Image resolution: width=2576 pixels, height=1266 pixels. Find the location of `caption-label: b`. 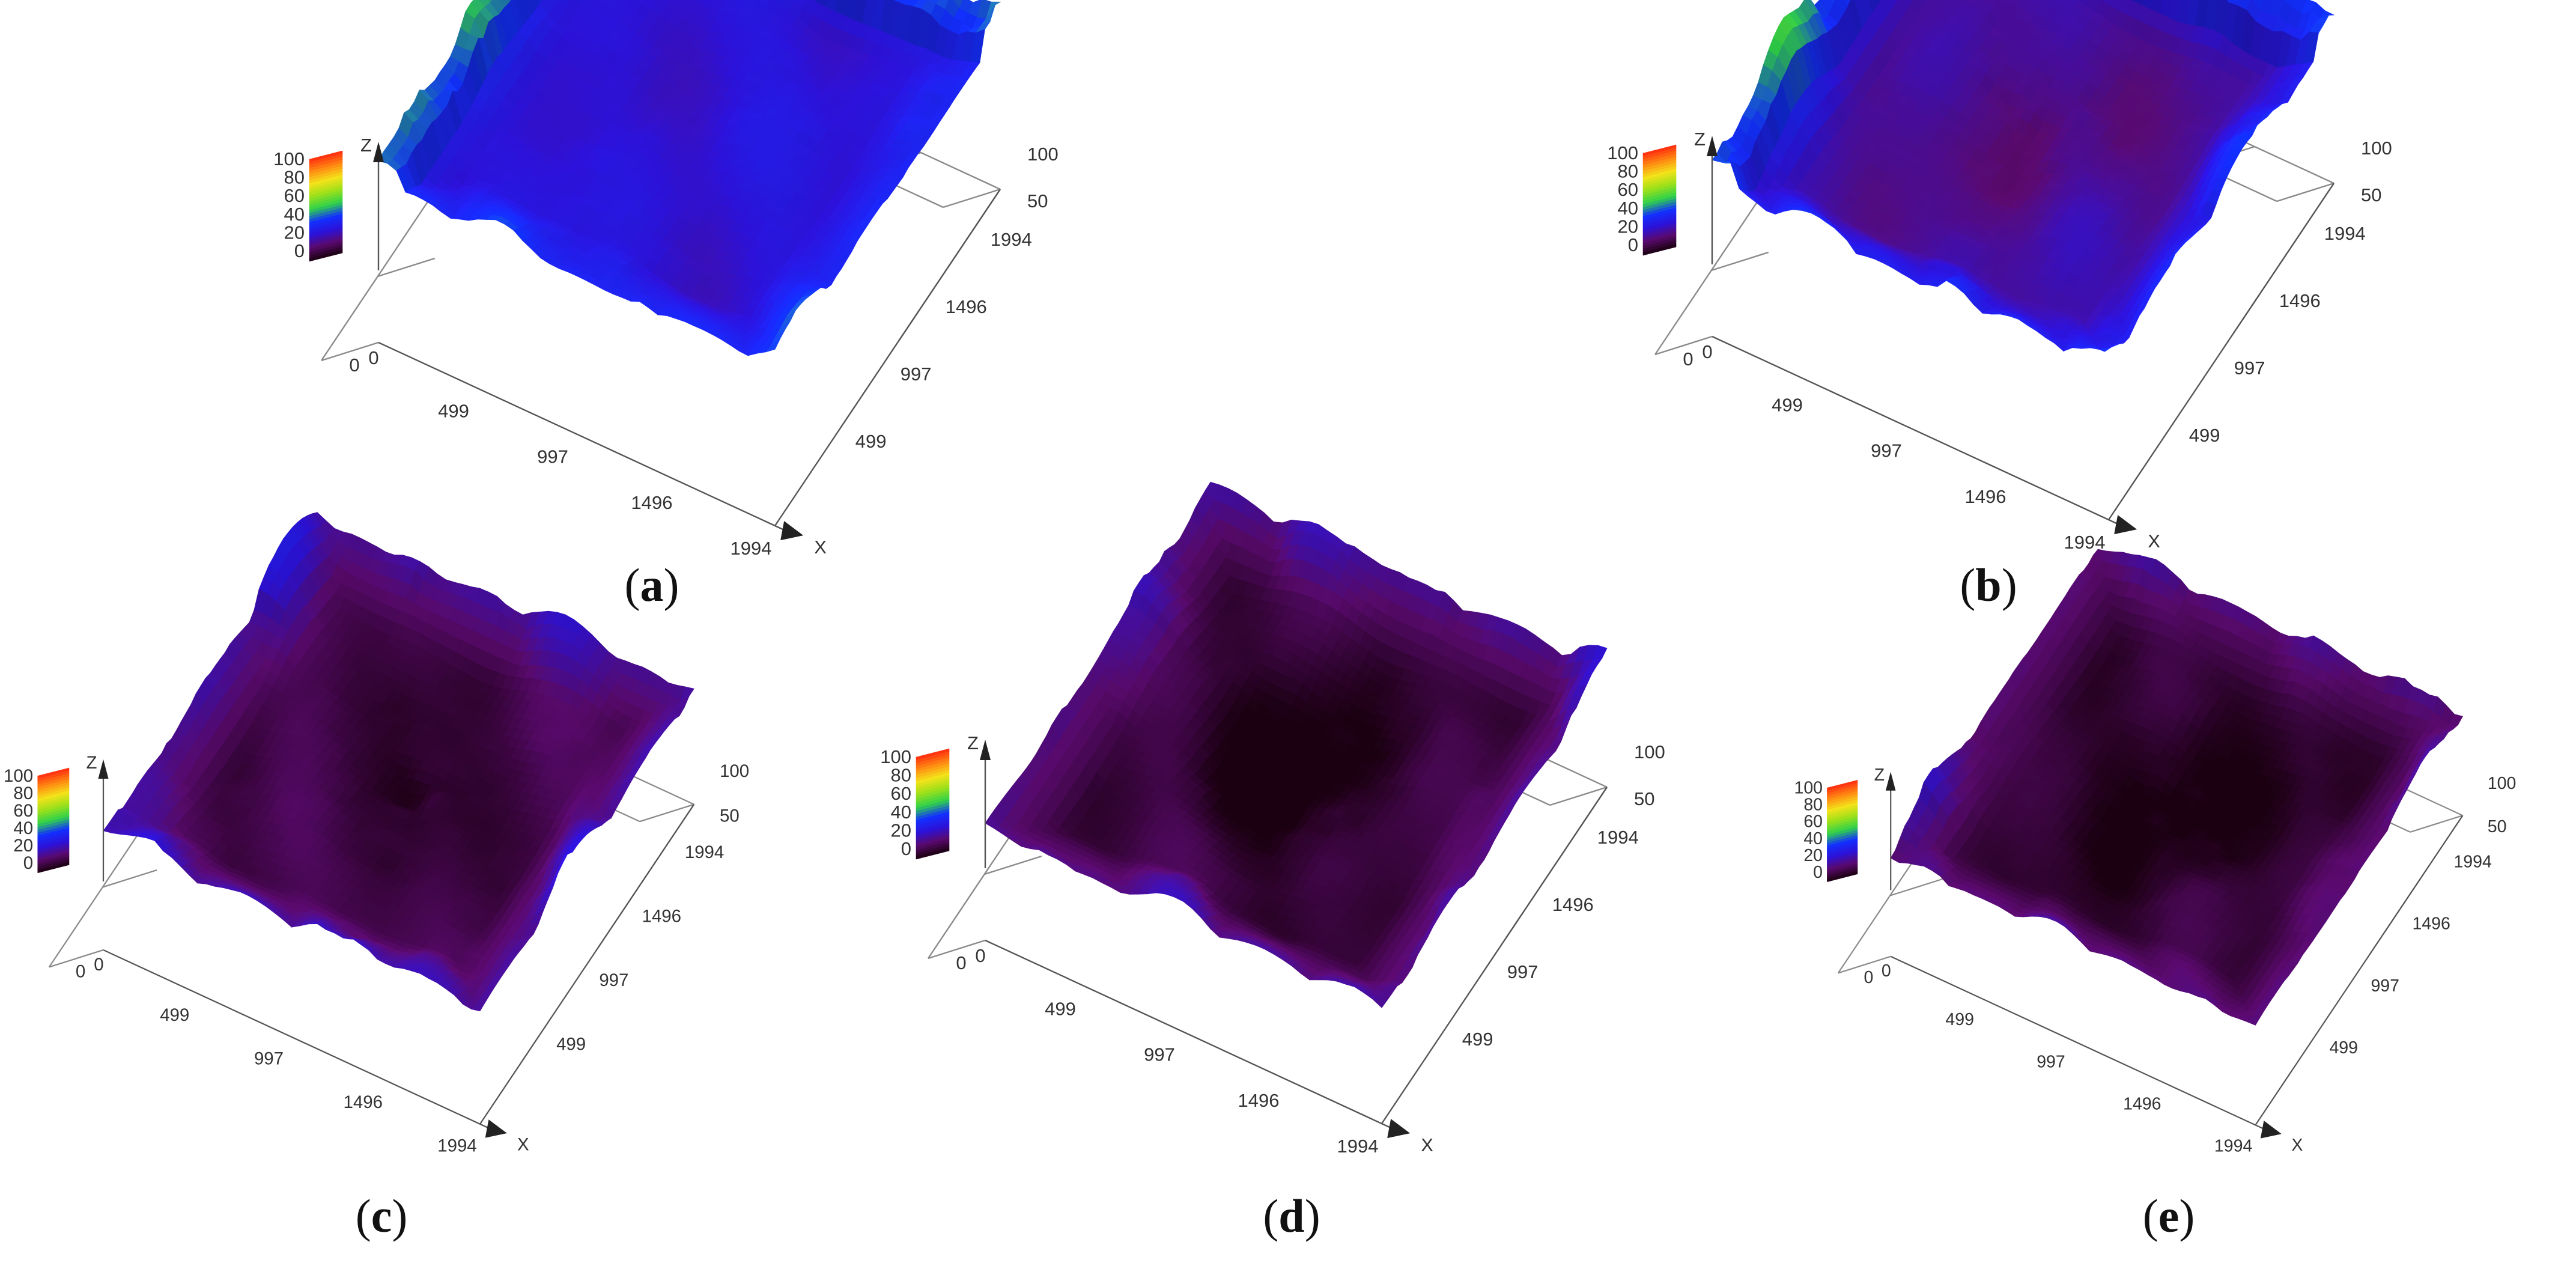

caption-label: b is located at coordinates (1988, 585).